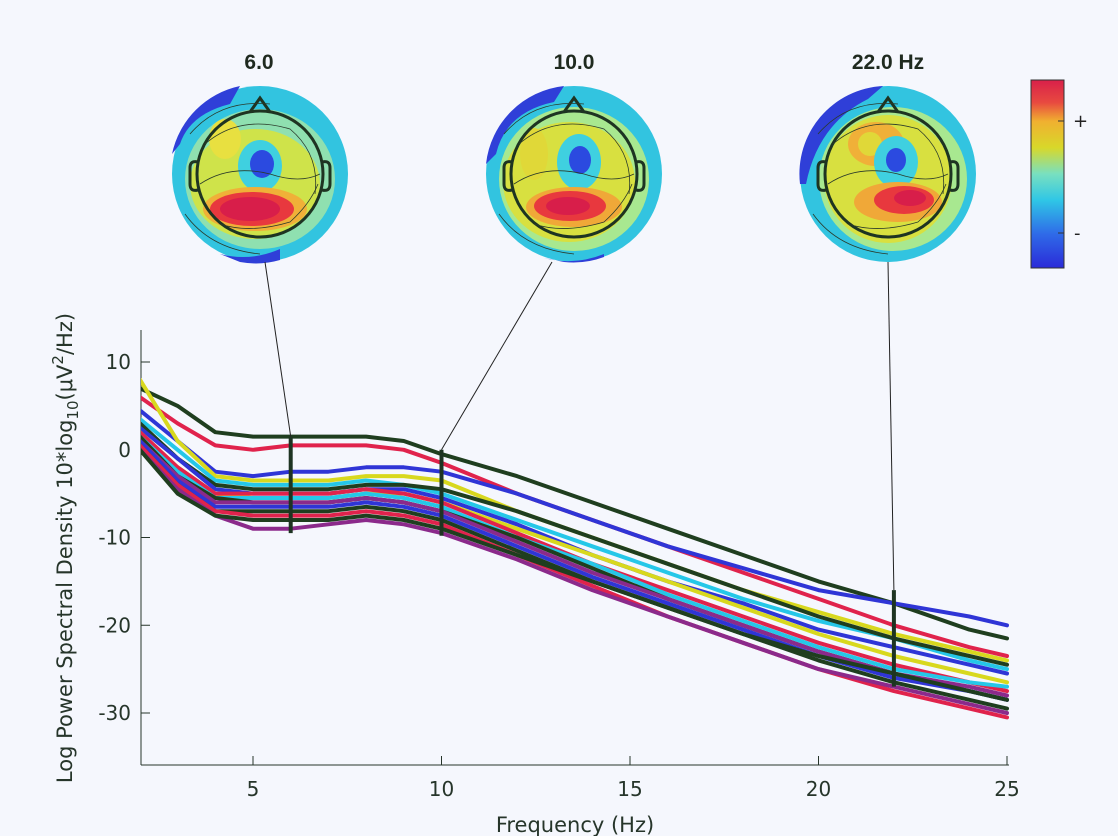 The width and height of the screenshot is (1118, 836). I want to click on y-axis-label-sup: 2, so click(58, 360).